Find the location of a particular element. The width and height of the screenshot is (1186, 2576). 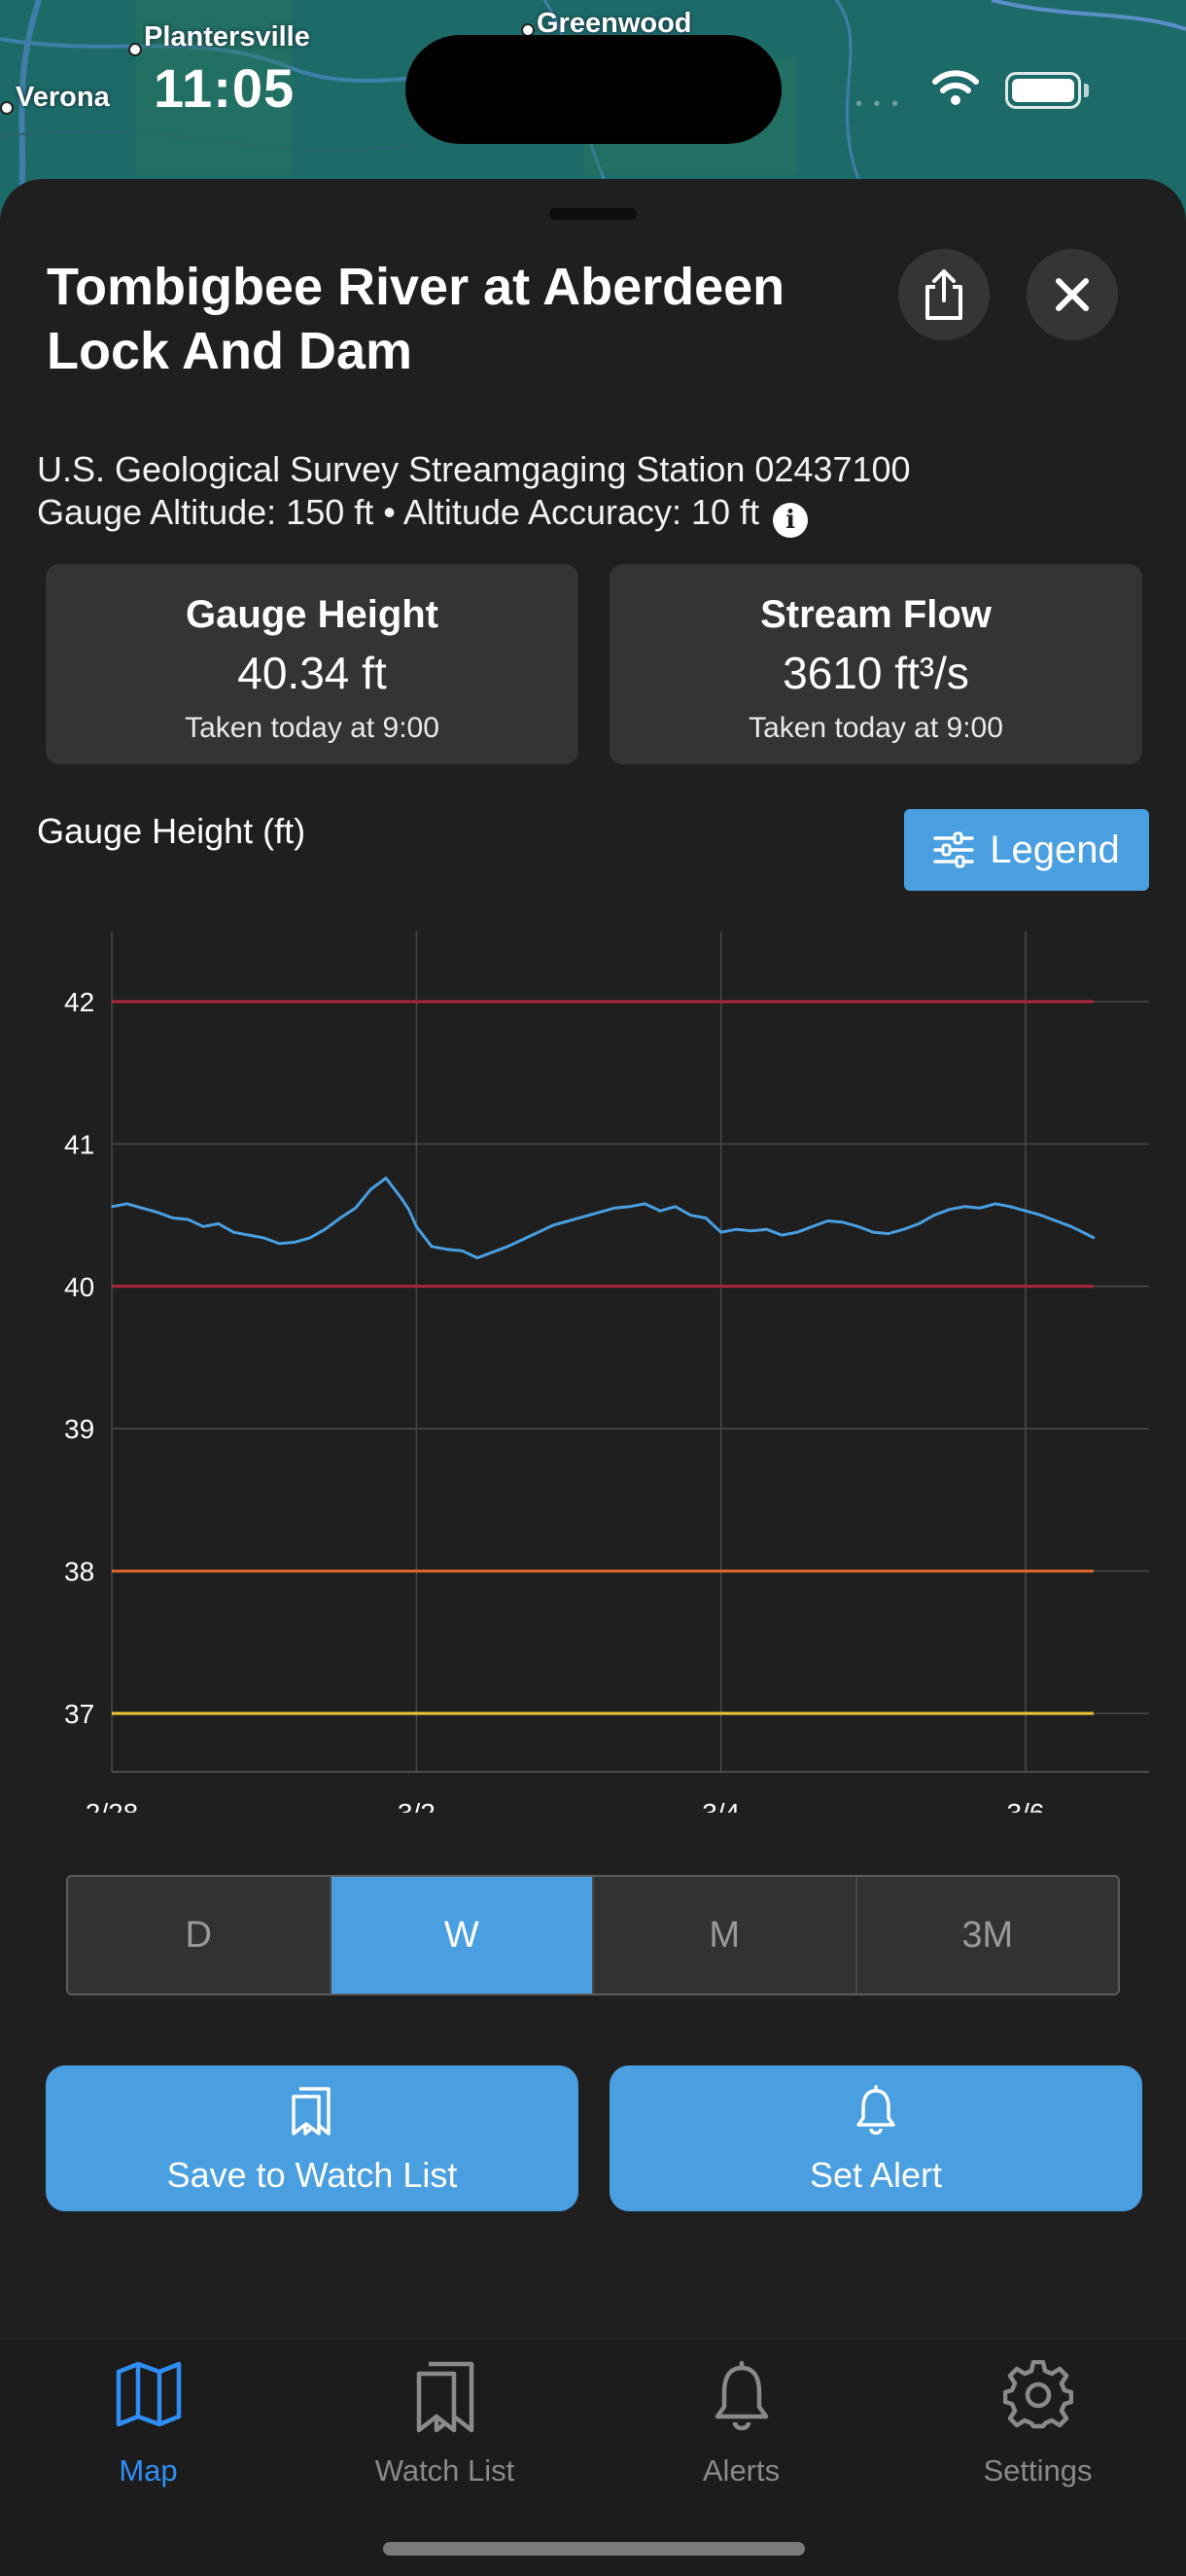

x-tick-label: 3/2 is located at coordinates (417, 1805).